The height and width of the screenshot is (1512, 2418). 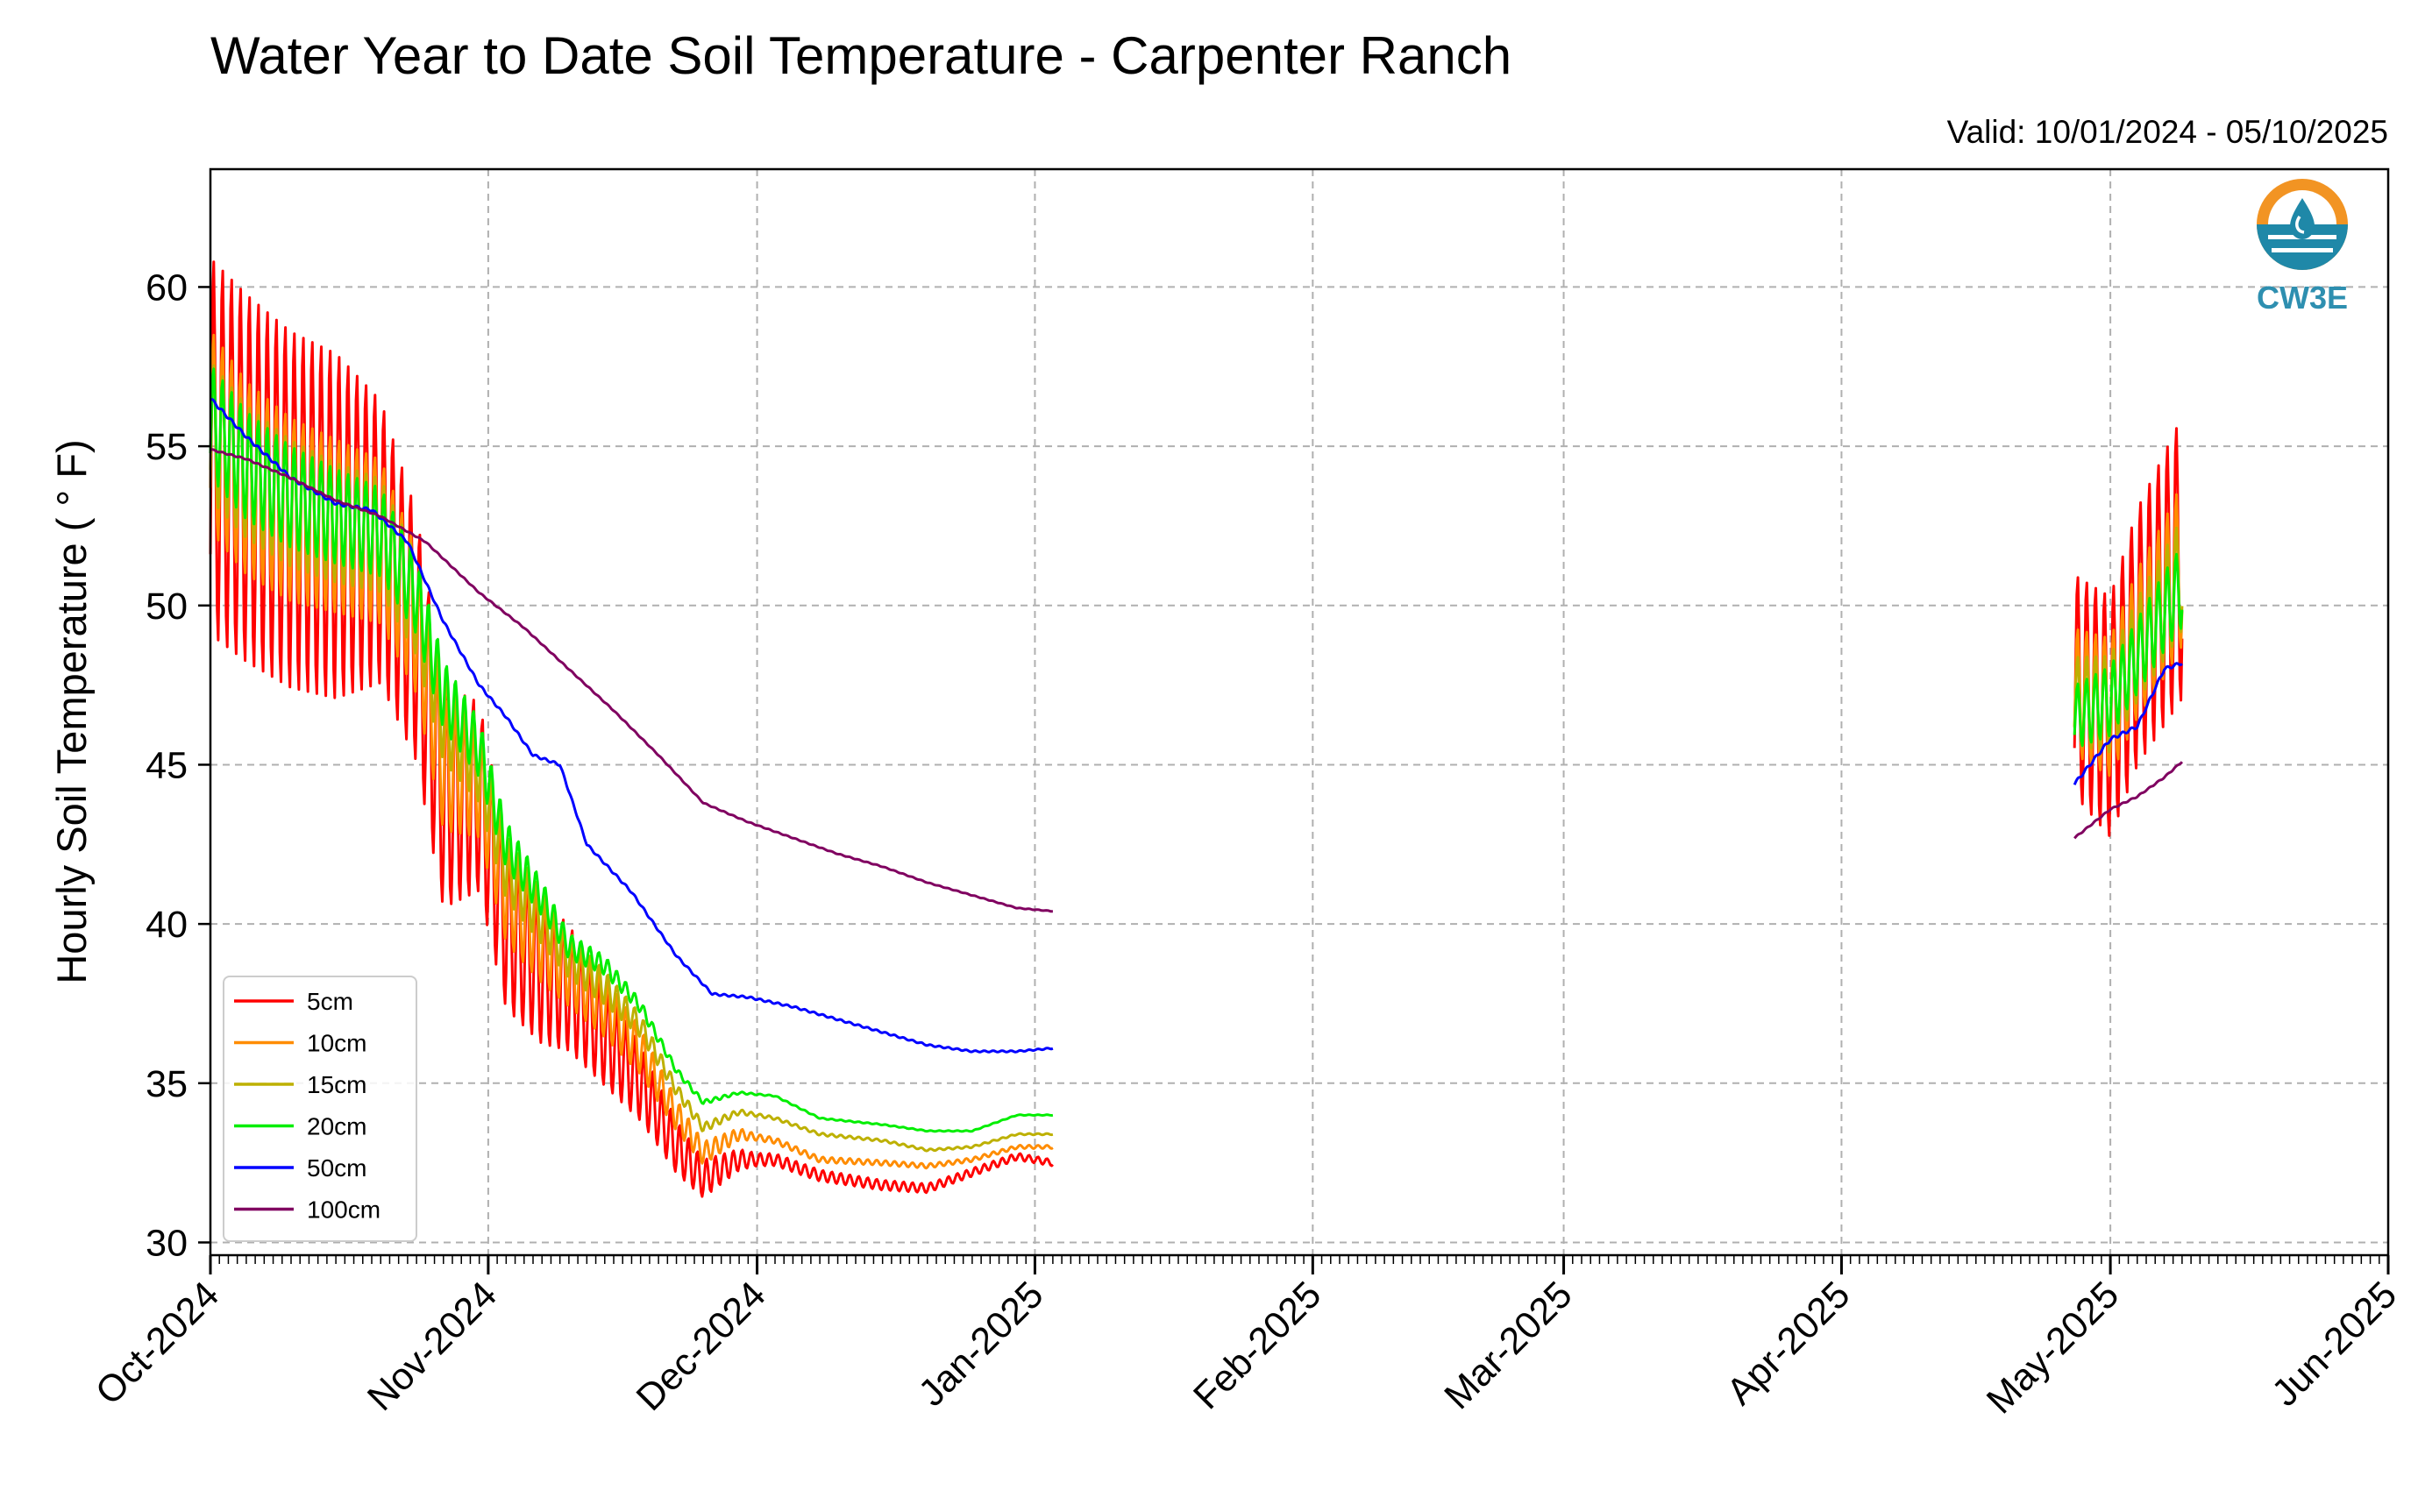 I want to click on y-tick-label: 30, so click(x=167, y=1243).